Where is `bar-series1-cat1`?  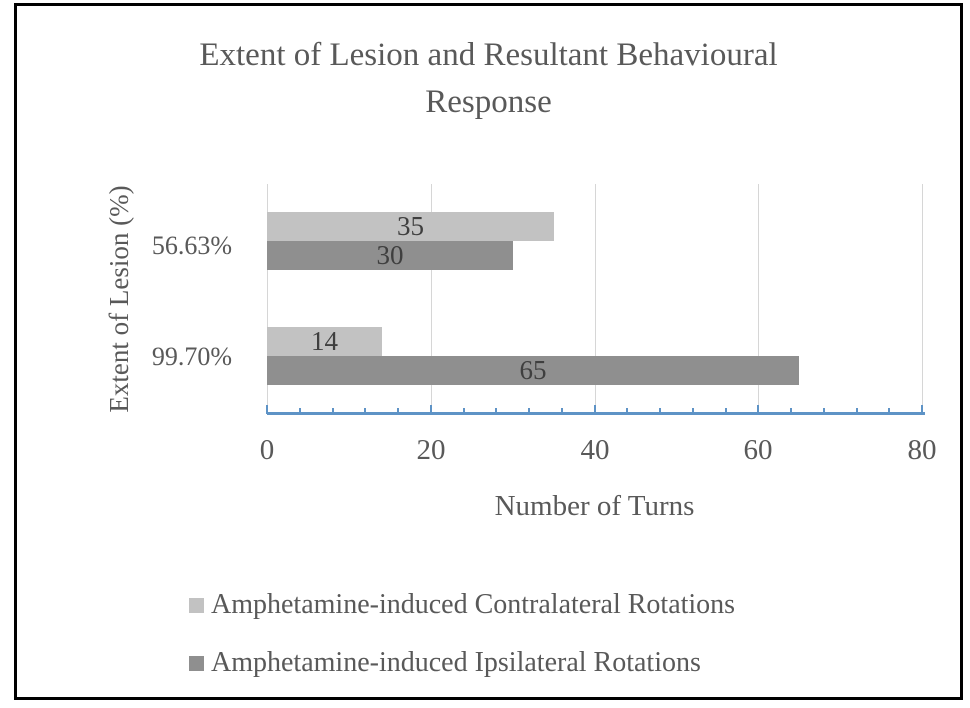 bar-series1-cat1 is located at coordinates (410, 226).